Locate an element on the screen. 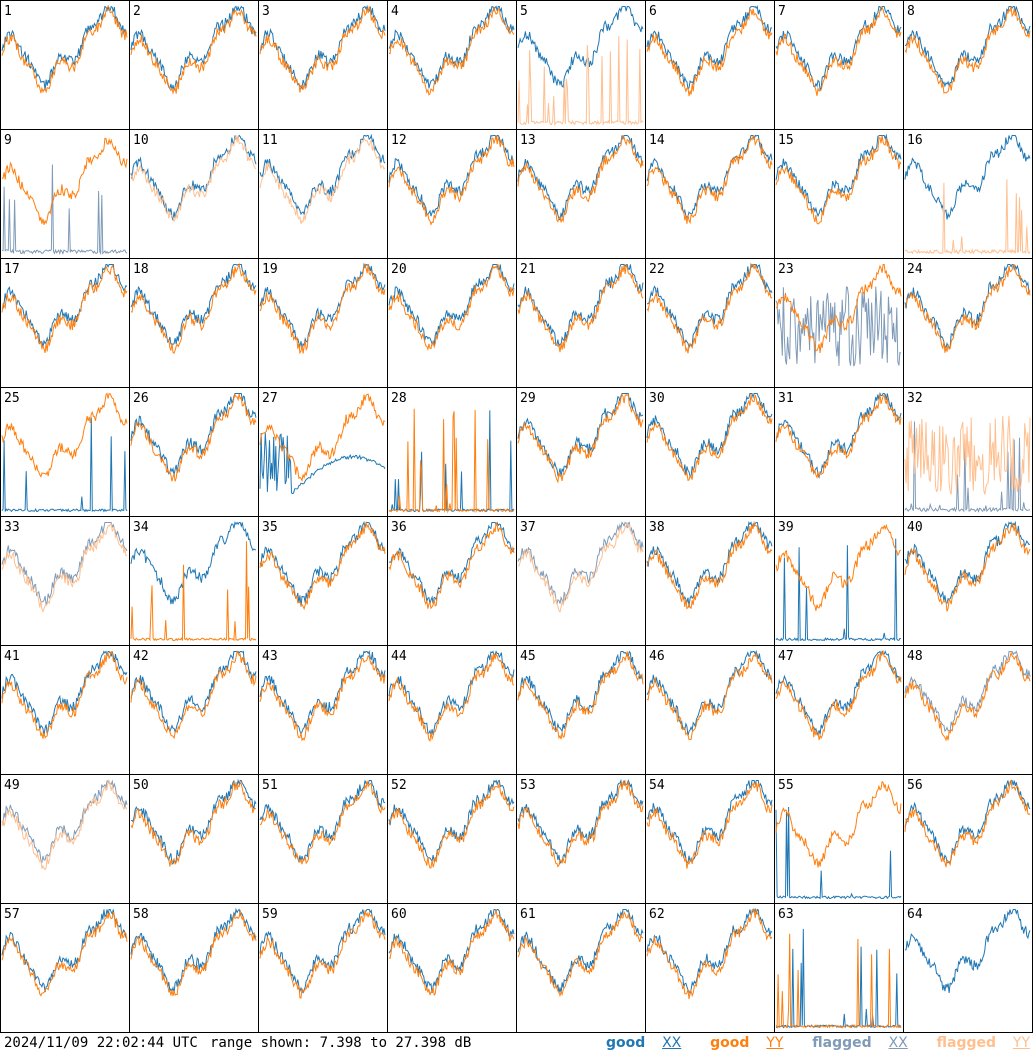  panel-47-xx-trace is located at coordinates (838, 693).